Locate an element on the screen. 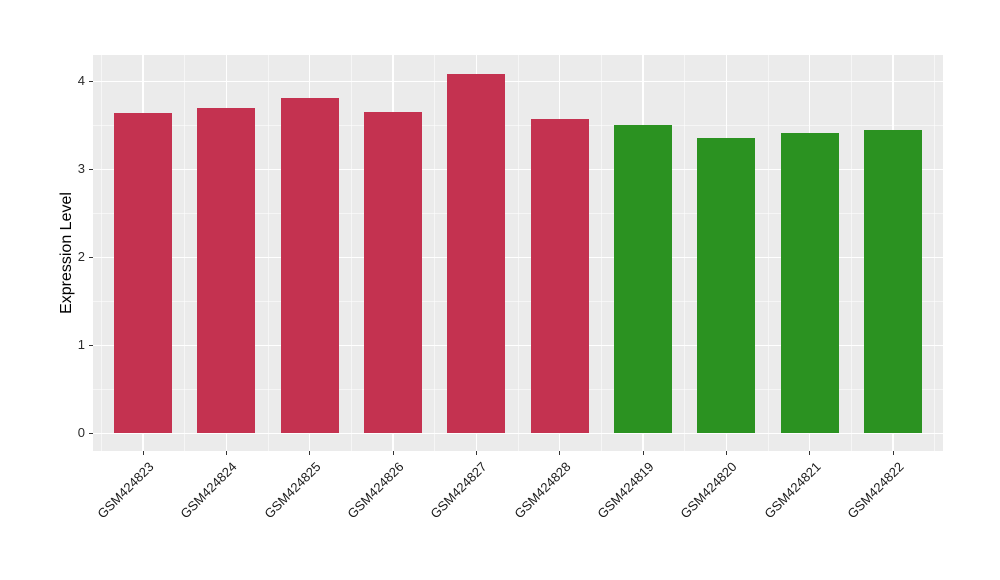 This screenshot has width=1000, height=580. bar-GSM424819 is located at coordinates (643, 279).